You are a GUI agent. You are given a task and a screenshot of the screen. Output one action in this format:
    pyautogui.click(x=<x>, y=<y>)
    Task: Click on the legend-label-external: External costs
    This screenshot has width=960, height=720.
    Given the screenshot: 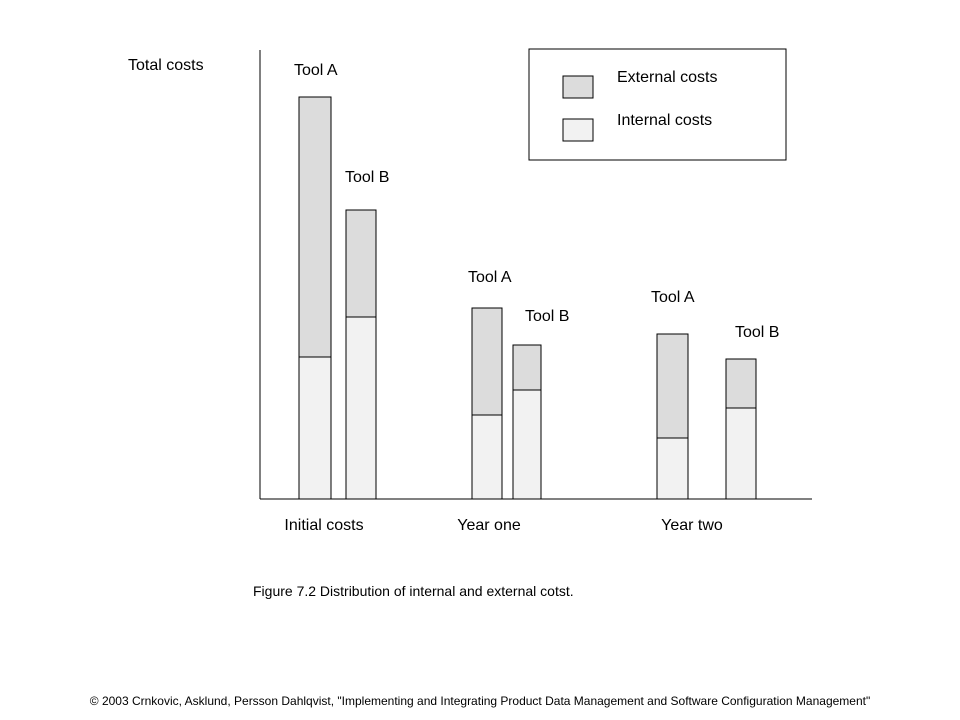 What is the action you would take?
    pyautogui.click(x=667, y=77)
    